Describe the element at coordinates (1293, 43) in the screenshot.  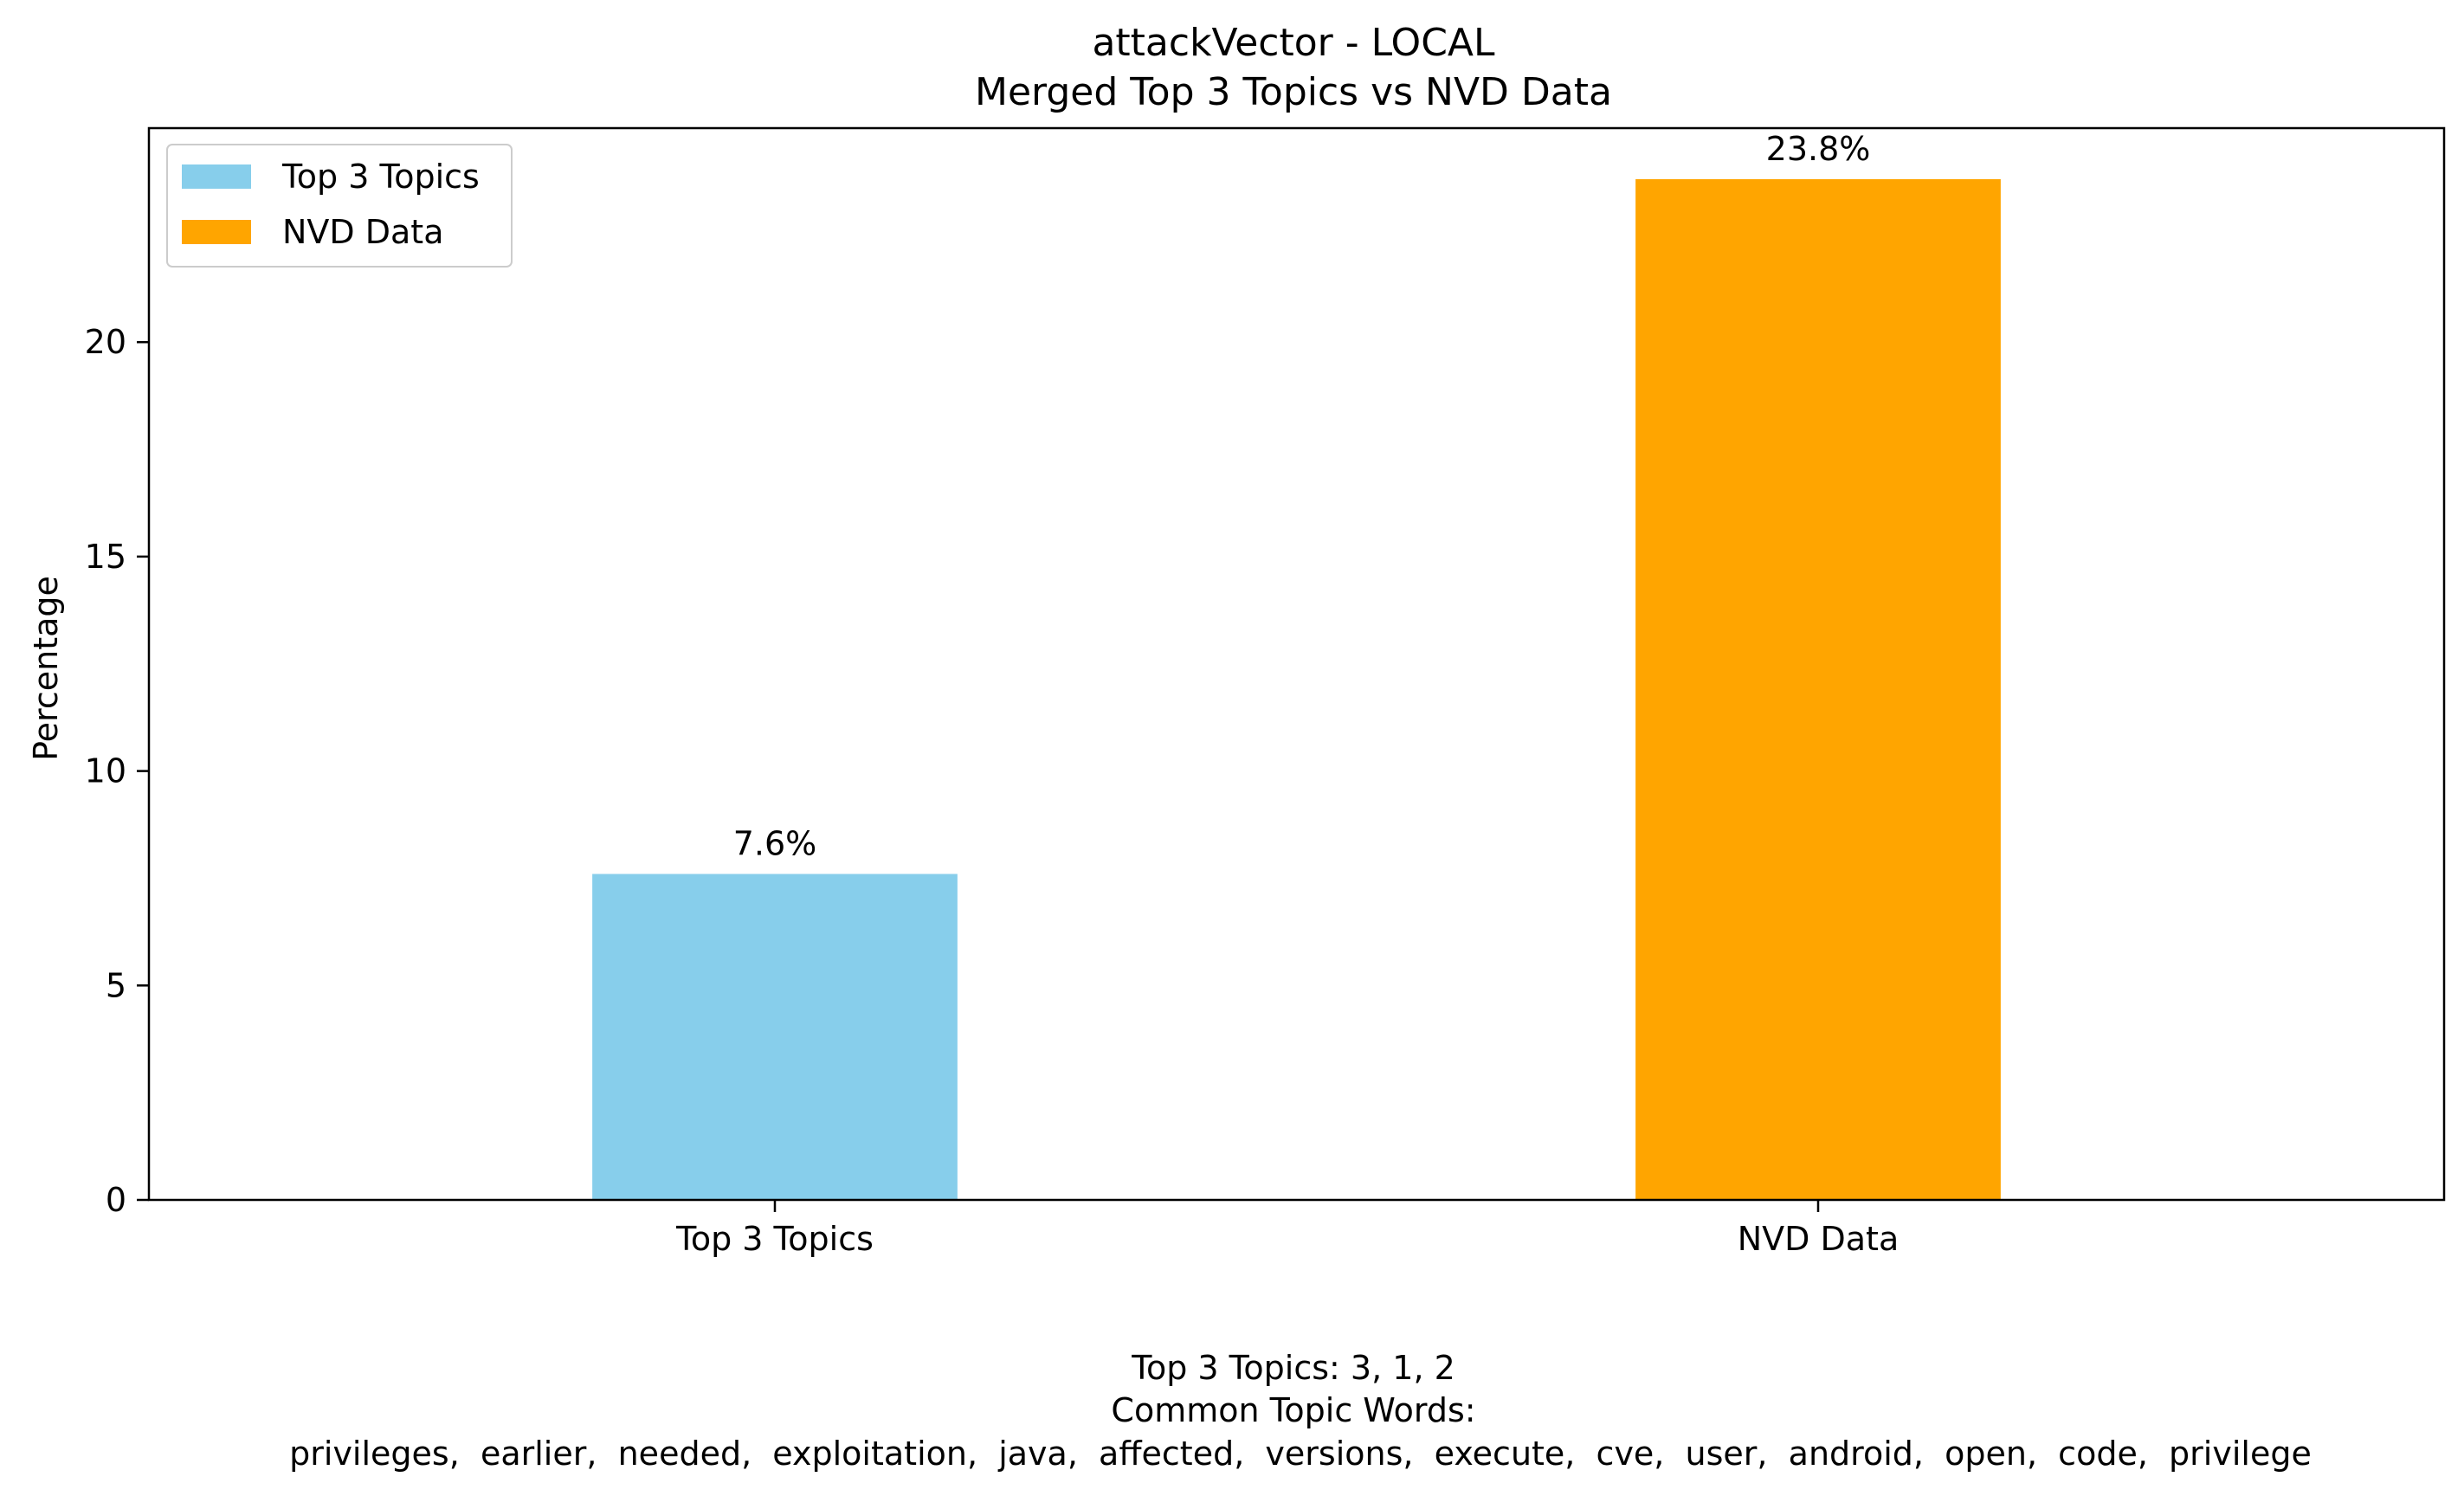
I see `chart-title: attackVector - LOCAL` at that location.